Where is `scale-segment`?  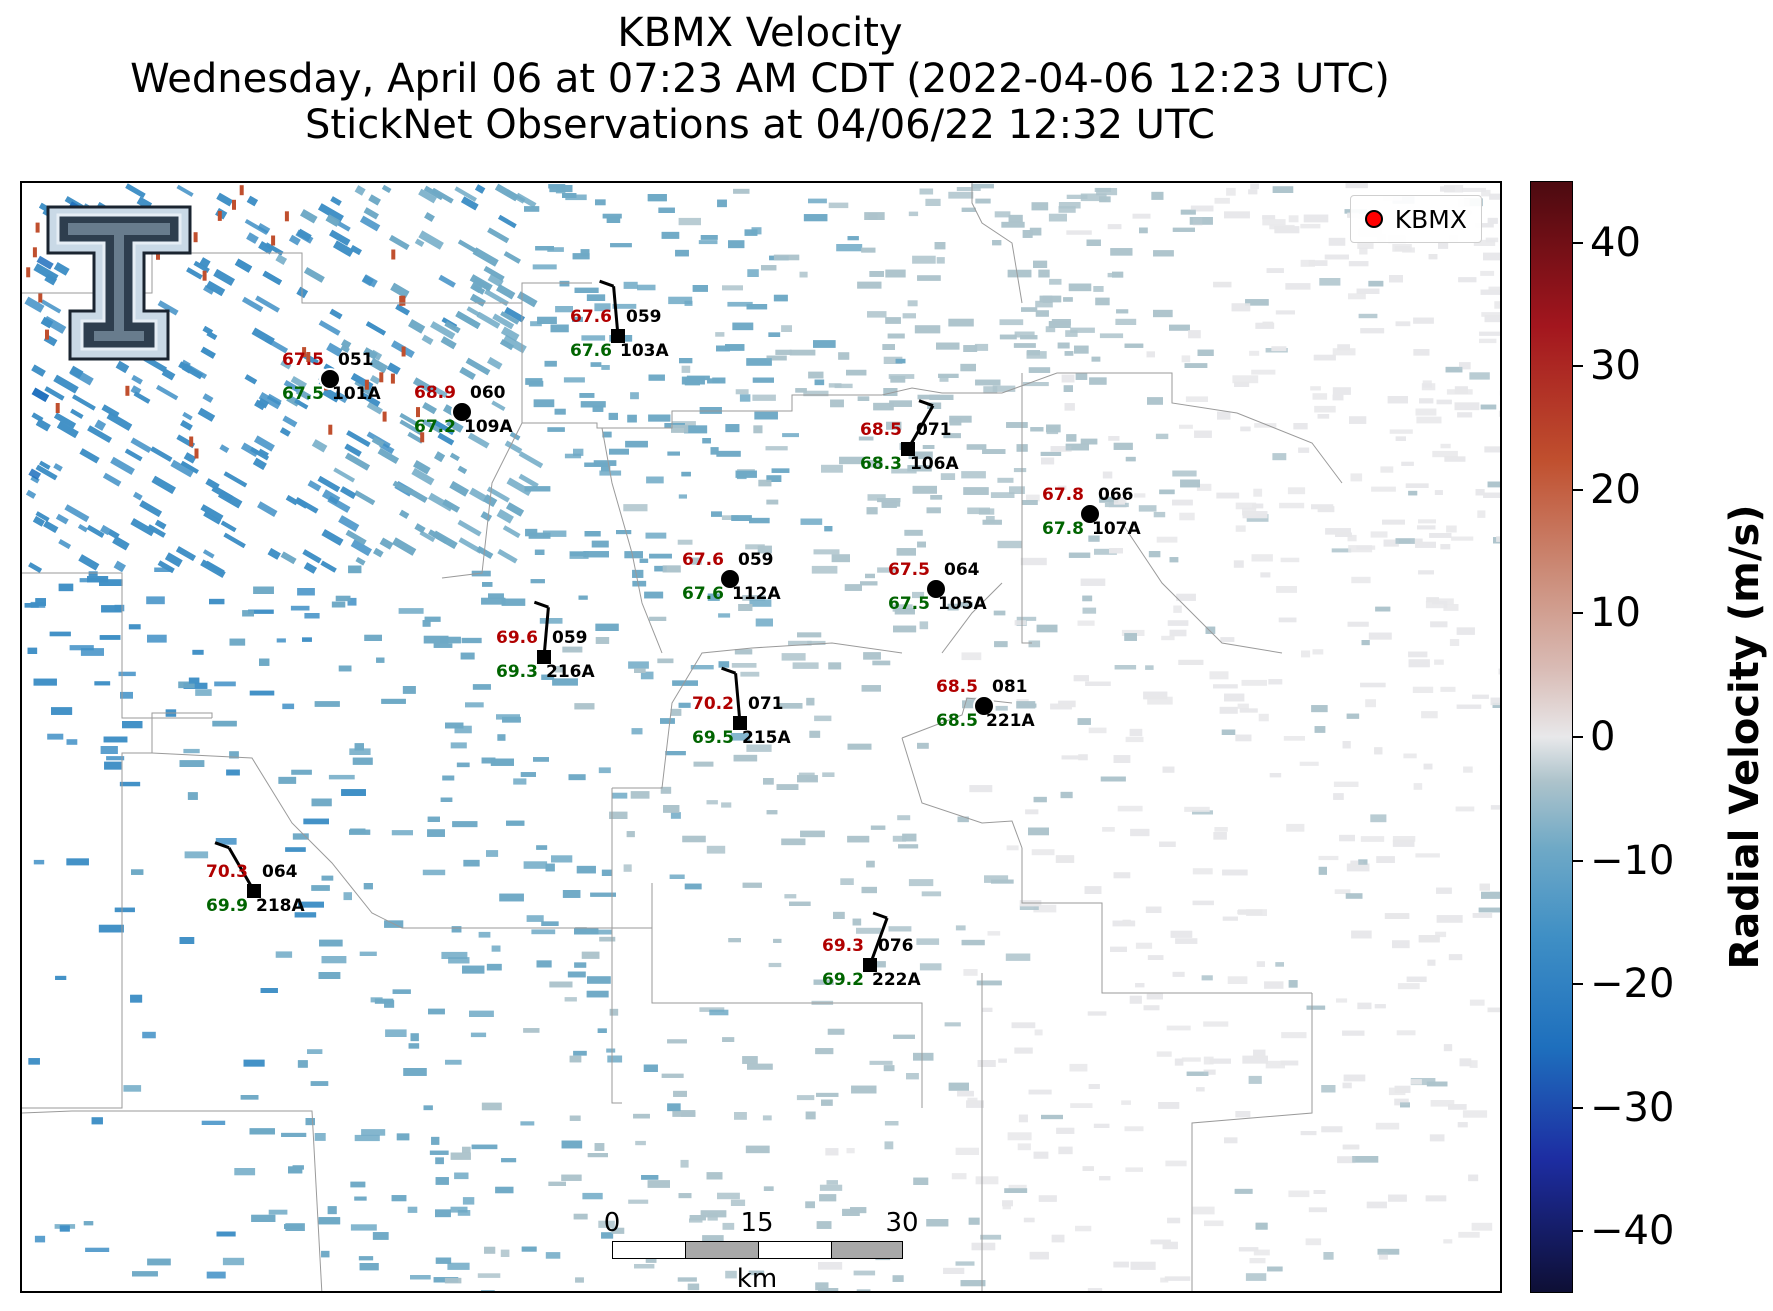 scale-segment is located at coordinates (795, 1250).